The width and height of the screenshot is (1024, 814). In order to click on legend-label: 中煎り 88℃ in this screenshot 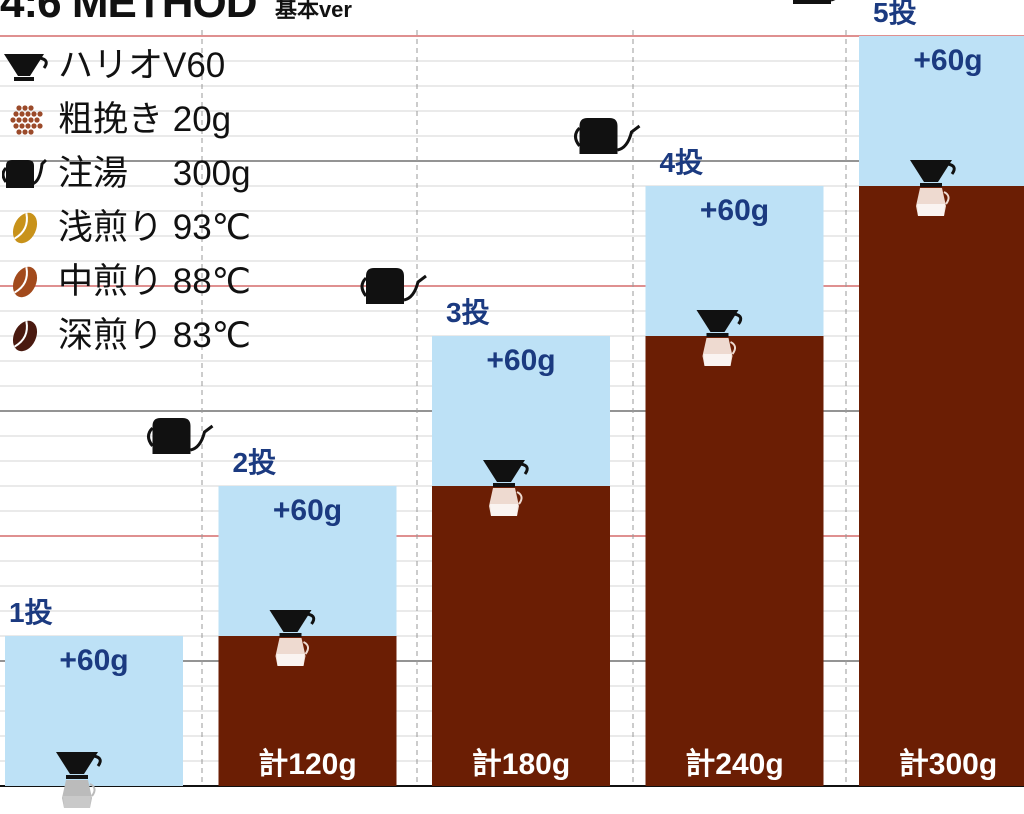, I will do `click(154, 281)`.